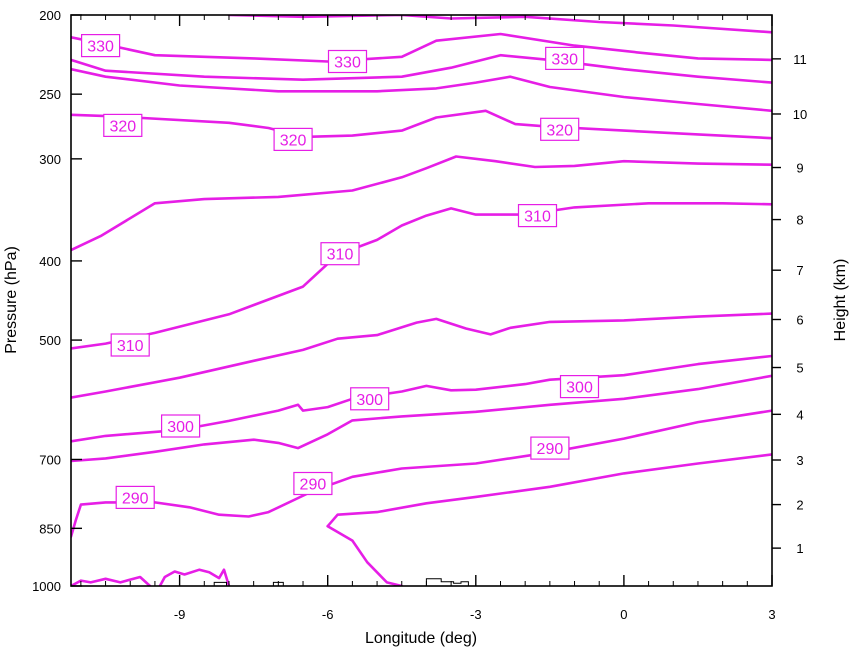 The height and width of the screenshot is (650, 850). What do you see at coordinates (11, 300) in the screenshot?
I see `y-axis-title: Pressure (hPa)` at bounding box center [11, 300].